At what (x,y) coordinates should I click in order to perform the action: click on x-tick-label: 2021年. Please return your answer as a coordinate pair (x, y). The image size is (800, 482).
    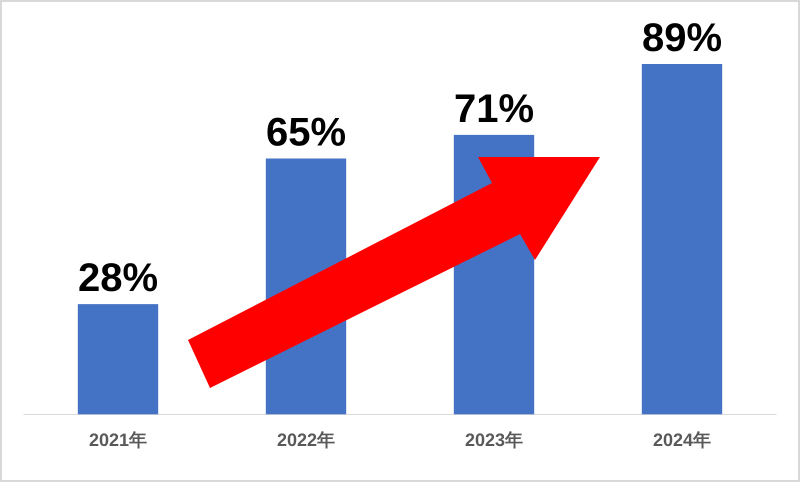
    Looking at the image, I should click on (118, 440).